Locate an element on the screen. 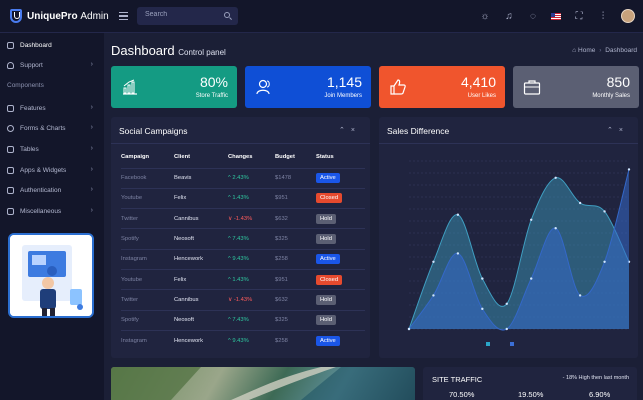 Image resolution: width=643 pixels, height=400 pixels. change-cell: ^ 7.43% is located at coordinates (251, 320).